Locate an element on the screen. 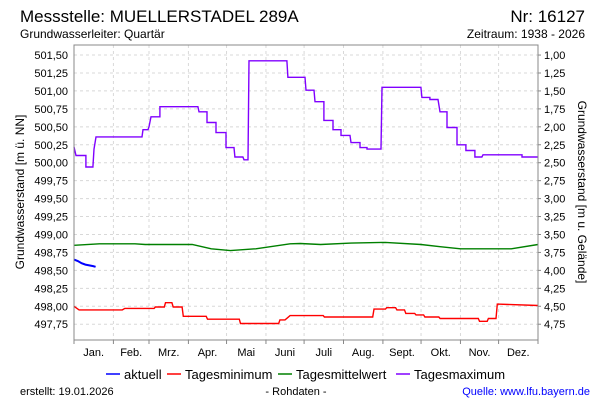 This screenshot has height=405, width=600. y-tick-label-right: 2,50 is located at coordinates (554, 164).